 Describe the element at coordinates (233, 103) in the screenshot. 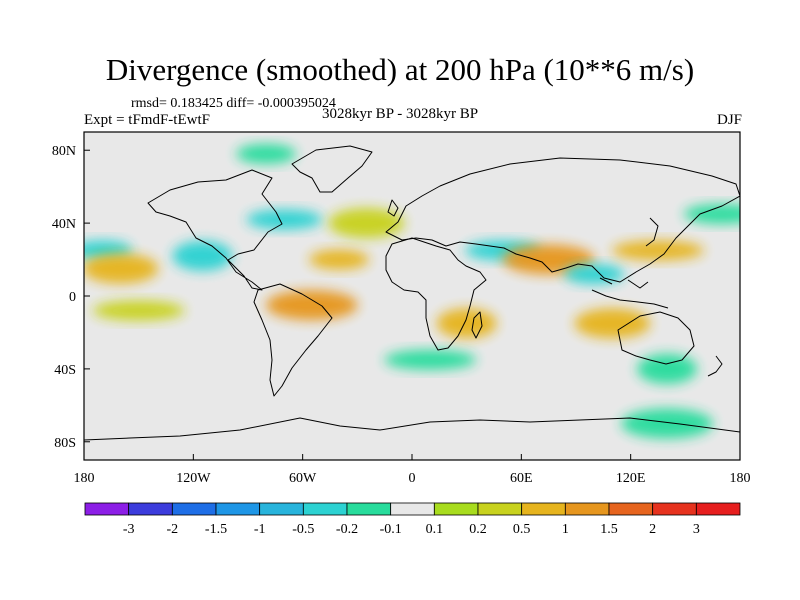

I see `stats-text: rmsd= 0.183425 diff= -0.000395024` at that location.